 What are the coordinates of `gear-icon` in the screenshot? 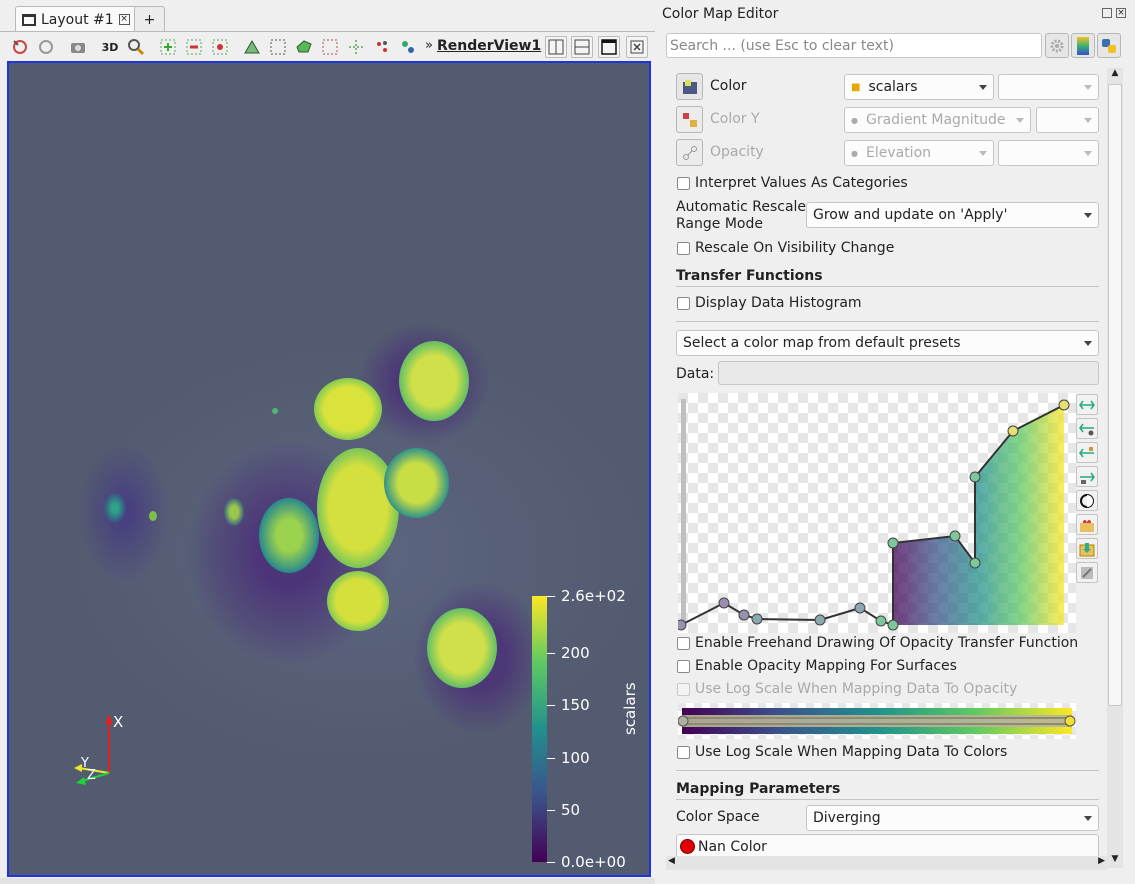 It's located at (1057, 45).